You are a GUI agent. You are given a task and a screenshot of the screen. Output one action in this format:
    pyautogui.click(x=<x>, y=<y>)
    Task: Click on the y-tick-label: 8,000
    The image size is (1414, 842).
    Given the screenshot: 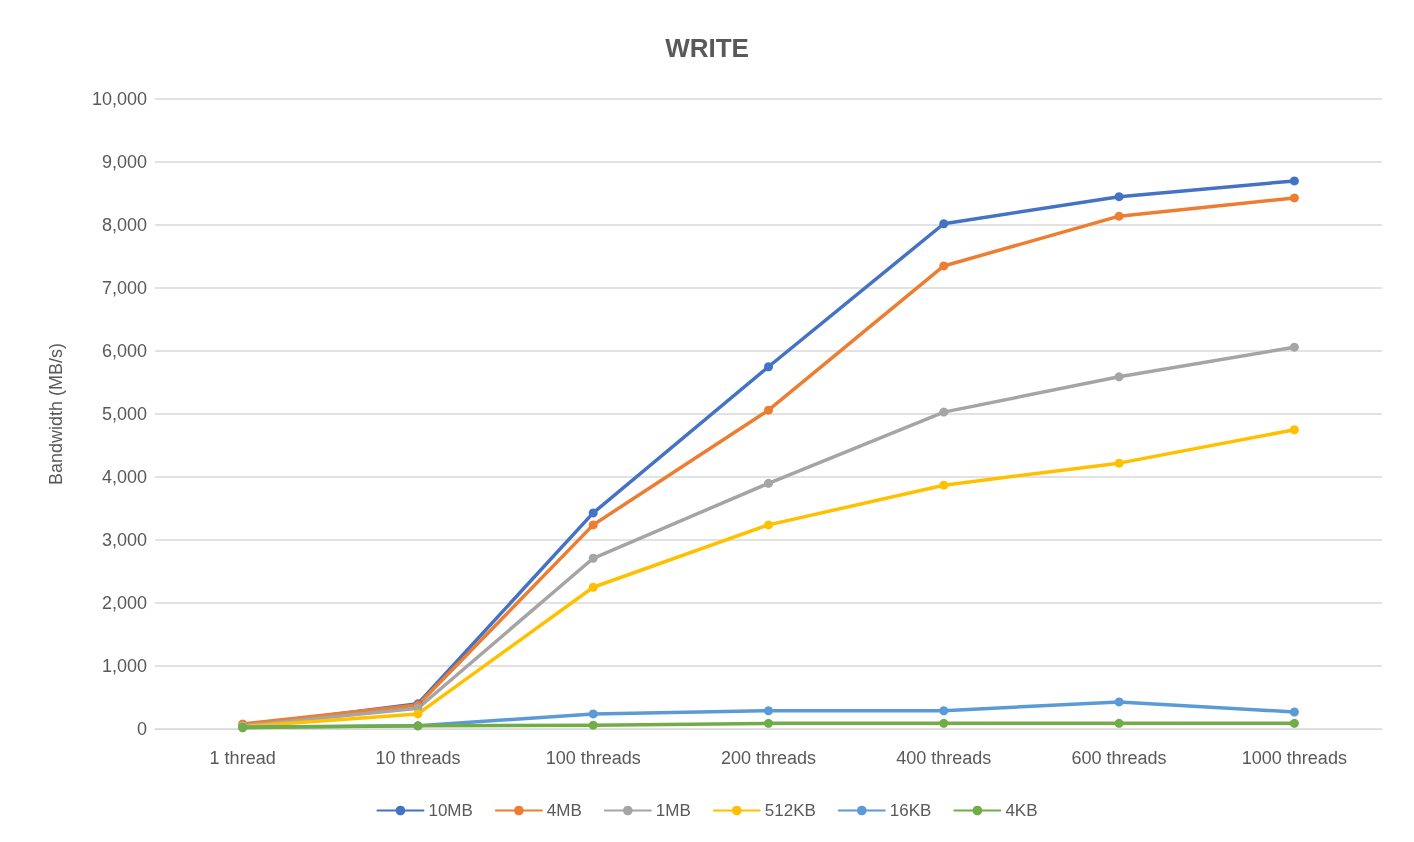 What is the action you would take?
    pyautogui.click(x=124, y=225)
    